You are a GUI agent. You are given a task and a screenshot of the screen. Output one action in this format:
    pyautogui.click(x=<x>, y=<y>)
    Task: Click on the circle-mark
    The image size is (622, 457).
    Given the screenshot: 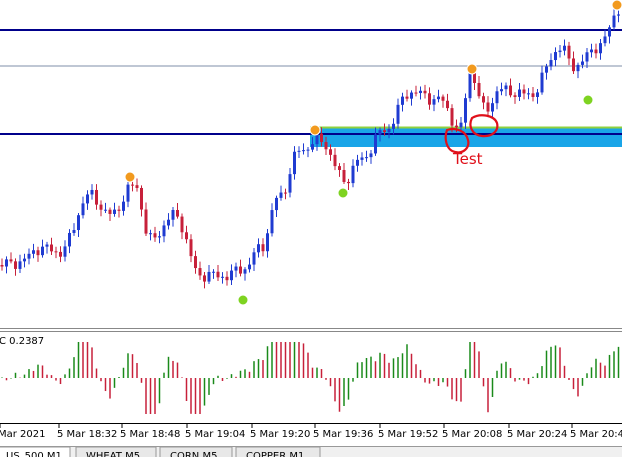 What is the action you would take?
    pyautogui.click(x=457, y=140)
    